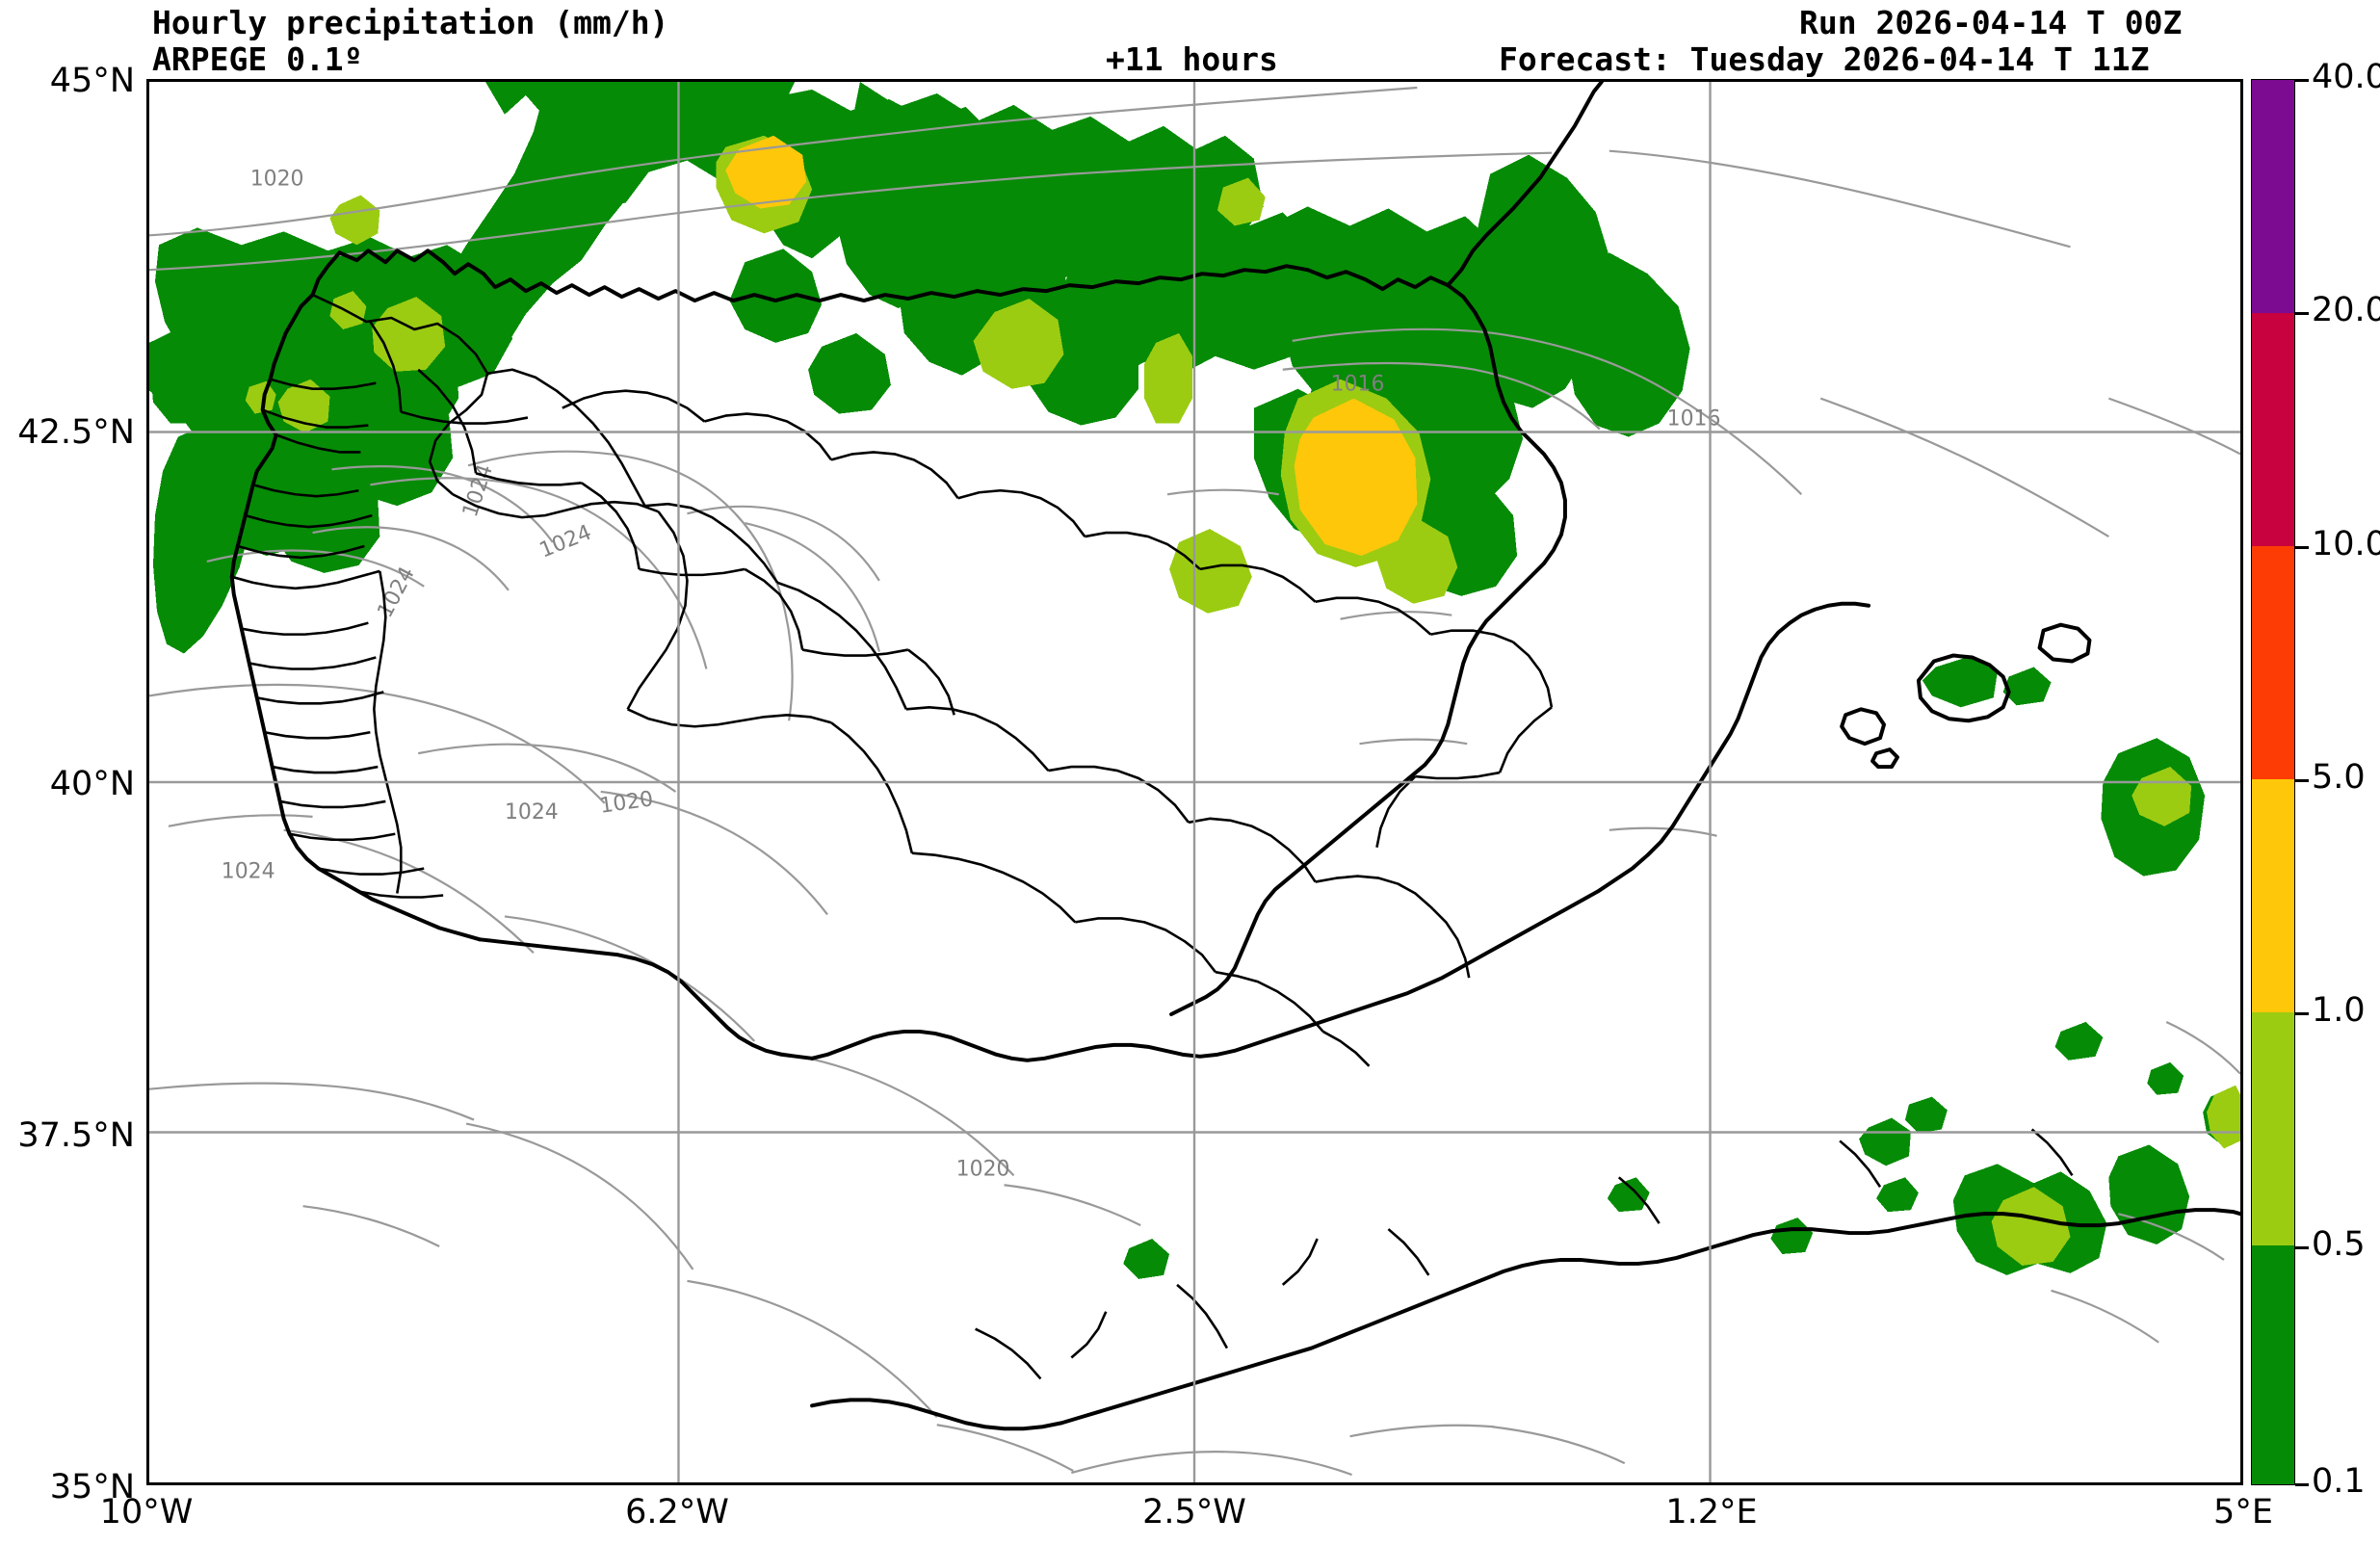 The width and height of the screenshot is (2380, 1545). I want to click on x-tick-label-5e: 5°E, so click(2243, 1512).